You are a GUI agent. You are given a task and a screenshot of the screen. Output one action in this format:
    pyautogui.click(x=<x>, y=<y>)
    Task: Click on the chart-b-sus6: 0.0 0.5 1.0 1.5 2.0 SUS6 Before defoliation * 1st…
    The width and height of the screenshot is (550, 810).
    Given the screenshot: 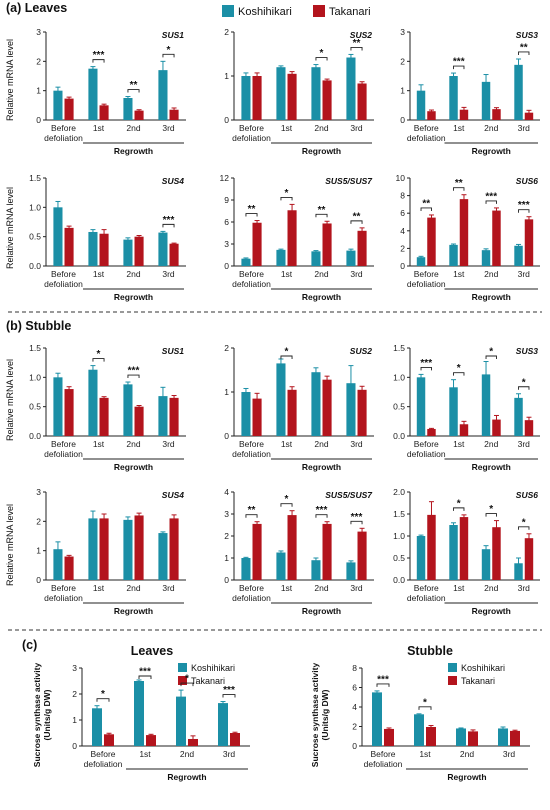 What is the action you would take?
    pyautogui.click(x=466, y=551)
    